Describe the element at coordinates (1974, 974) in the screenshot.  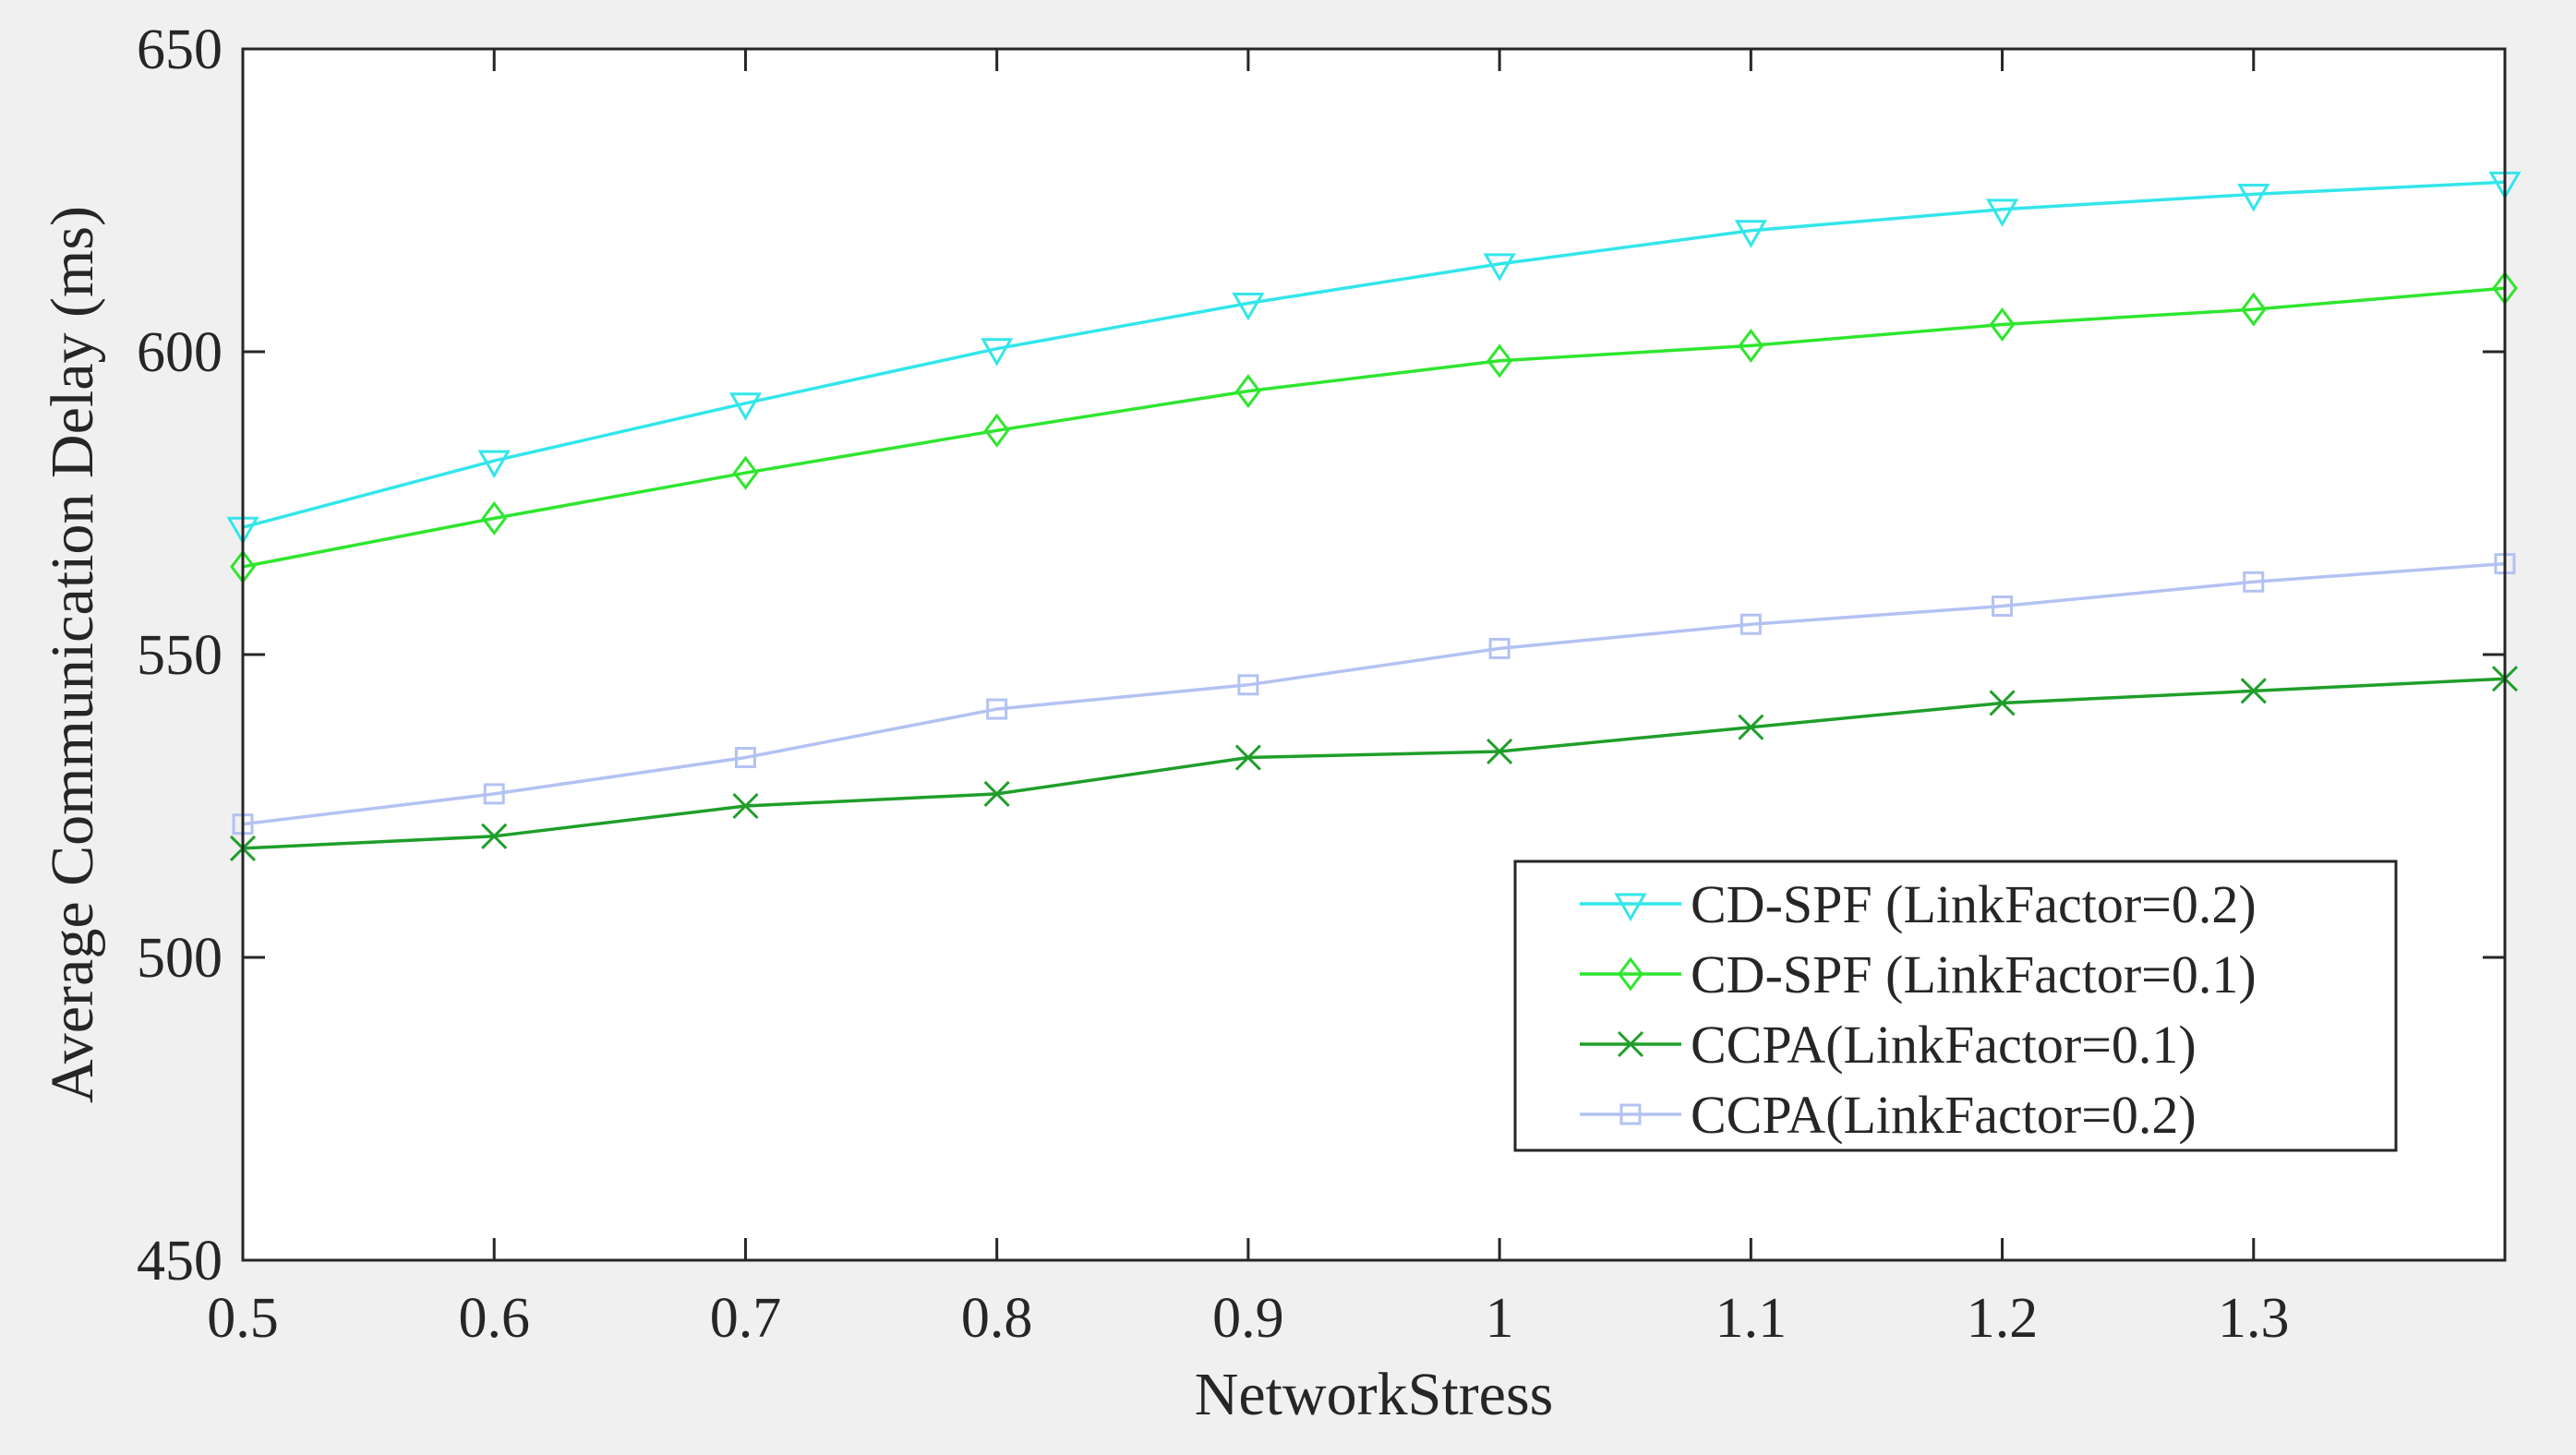
I see `legend-label: CD-SPF (LinkFactor=0.1)` at that location.